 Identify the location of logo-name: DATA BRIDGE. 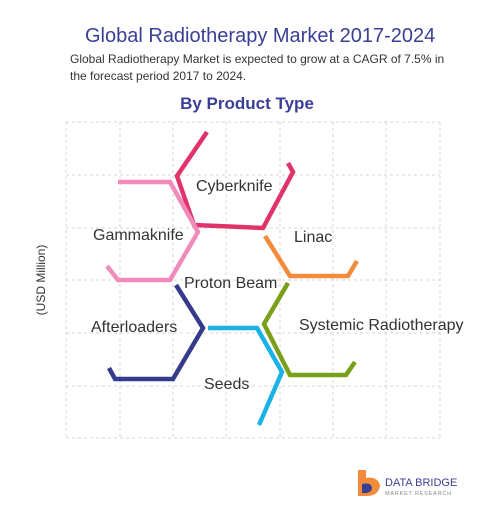
(421, 483).